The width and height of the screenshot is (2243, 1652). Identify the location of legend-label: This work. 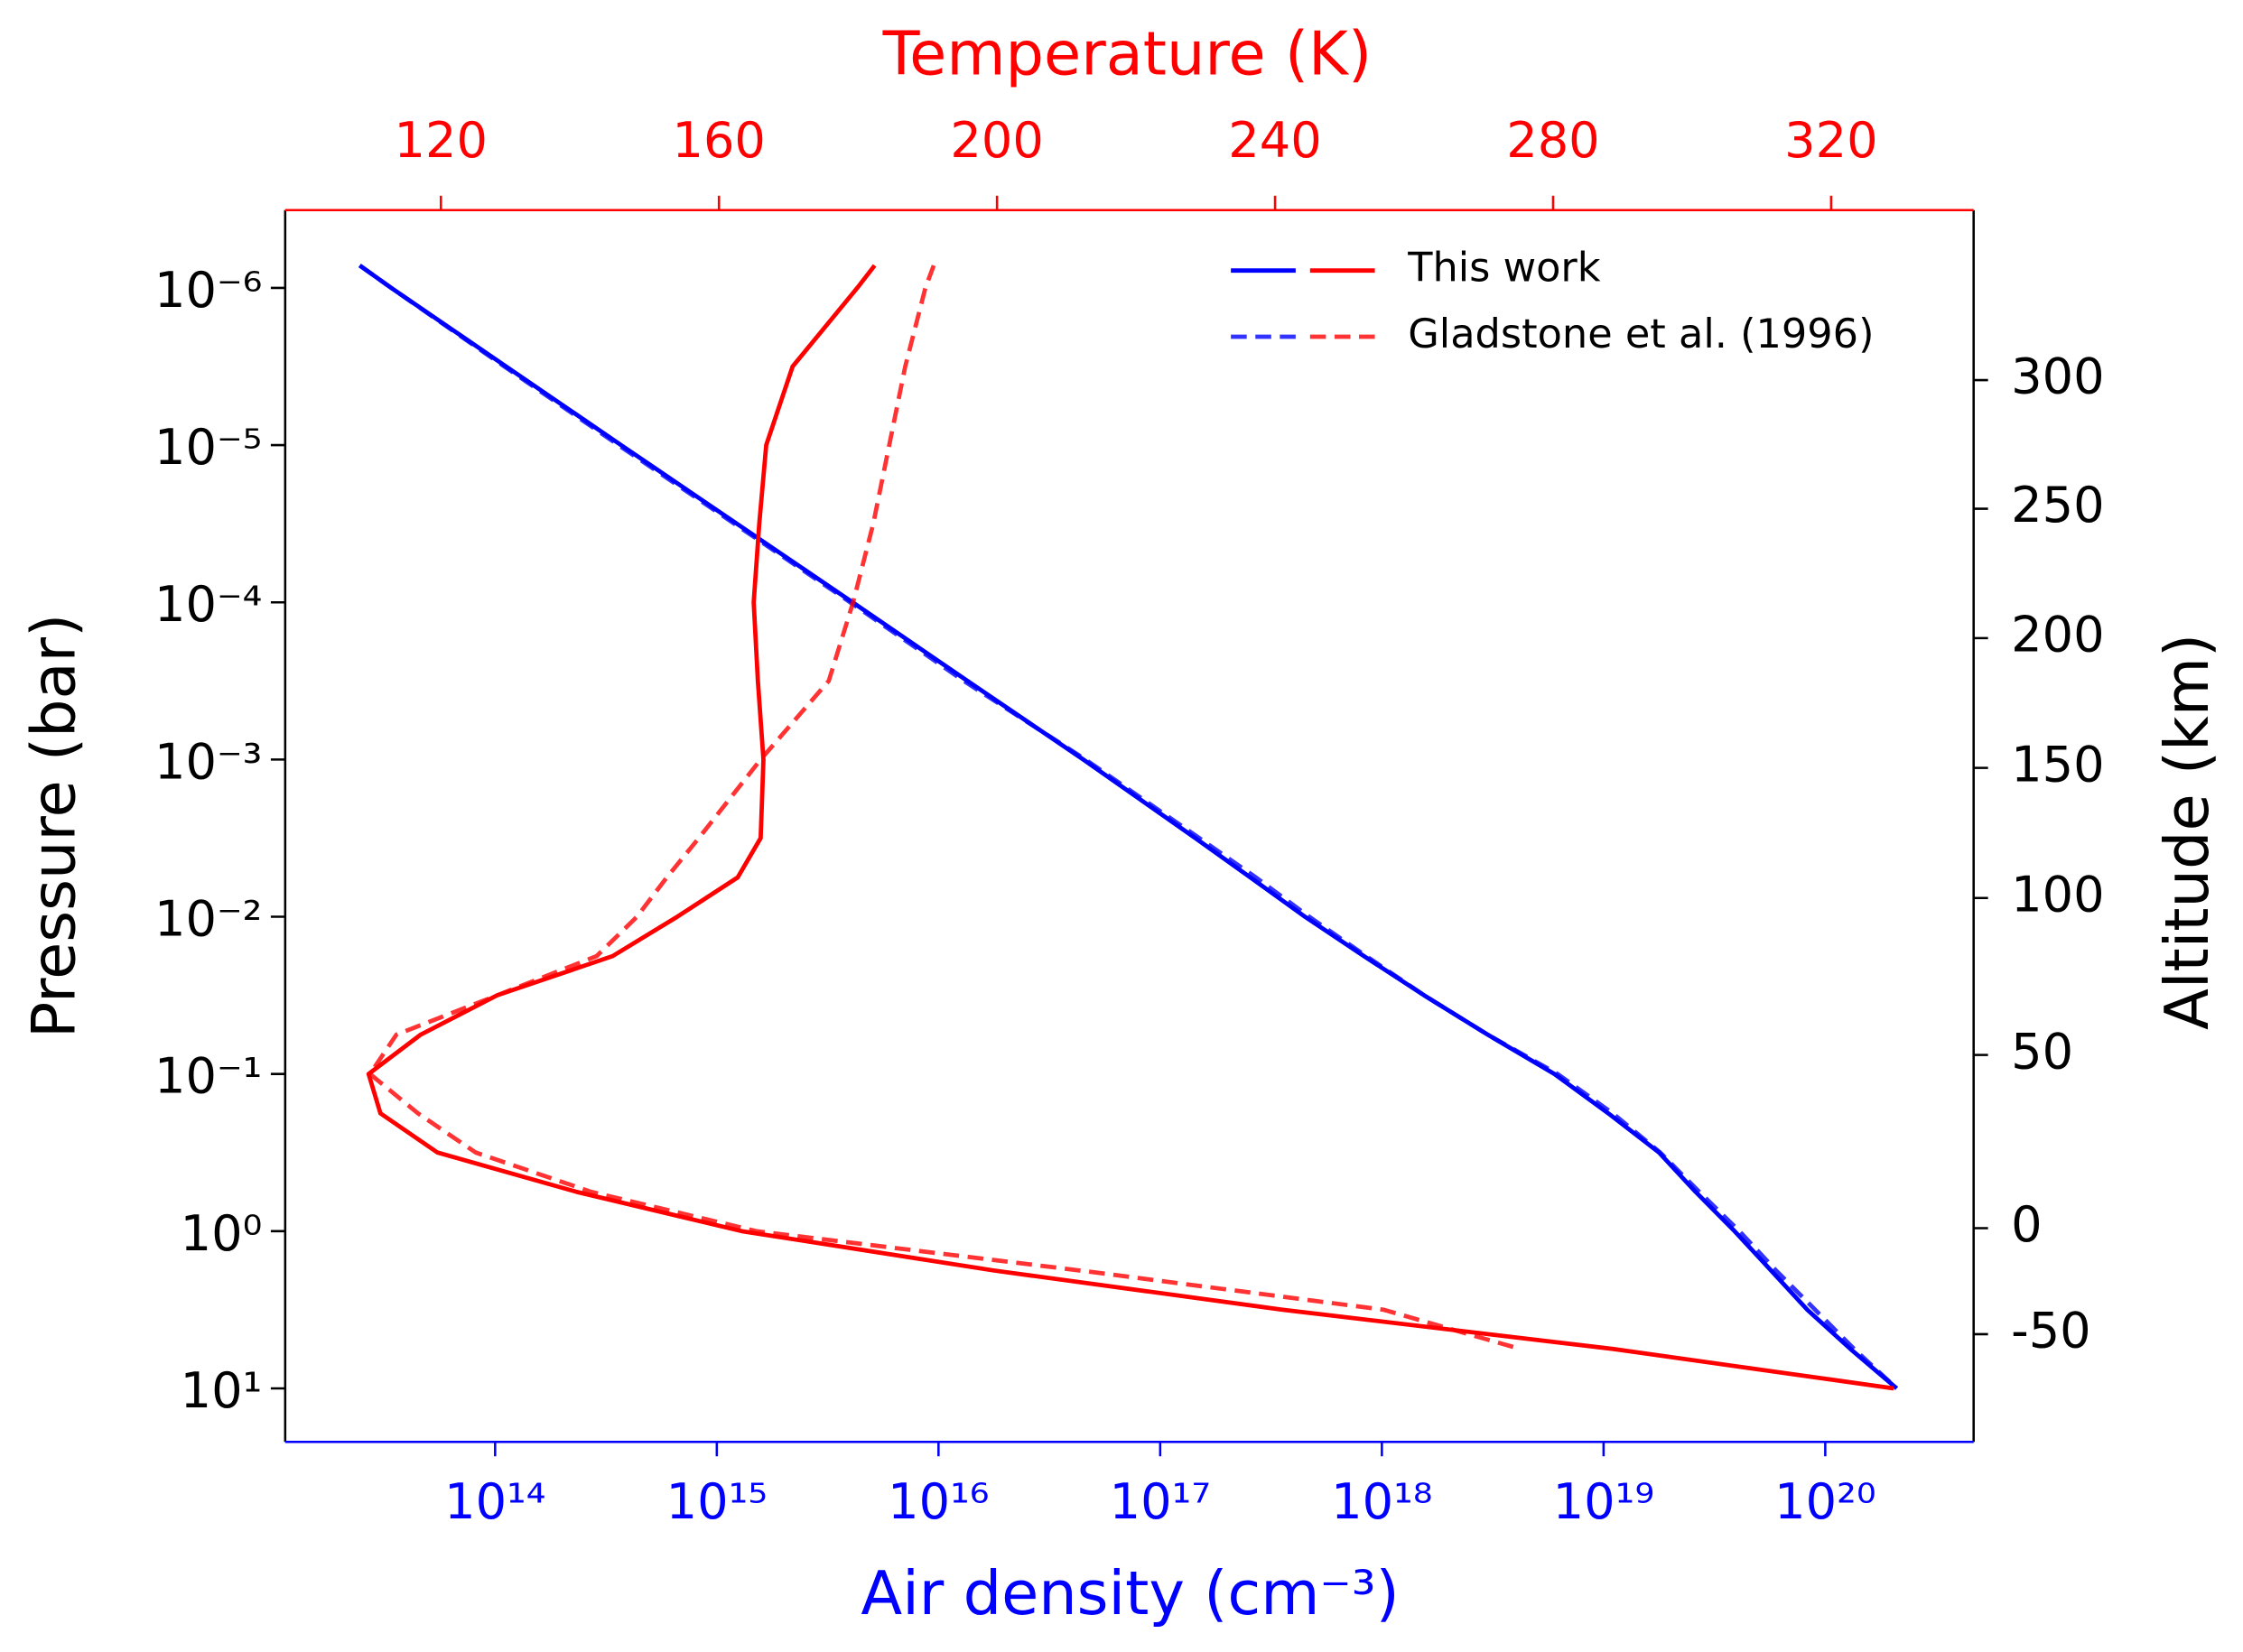
(1504, 268).